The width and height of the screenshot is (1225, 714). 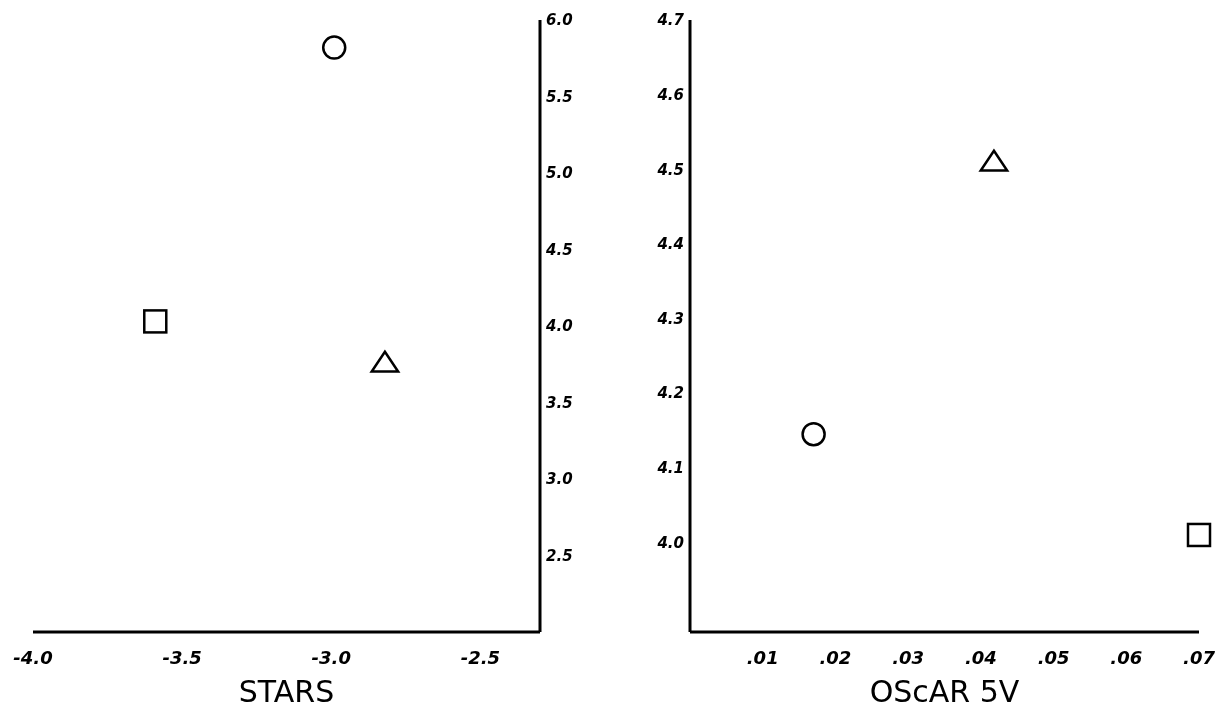 I want to click on y-tick-label: 5.0, so click(x=559, y=173).